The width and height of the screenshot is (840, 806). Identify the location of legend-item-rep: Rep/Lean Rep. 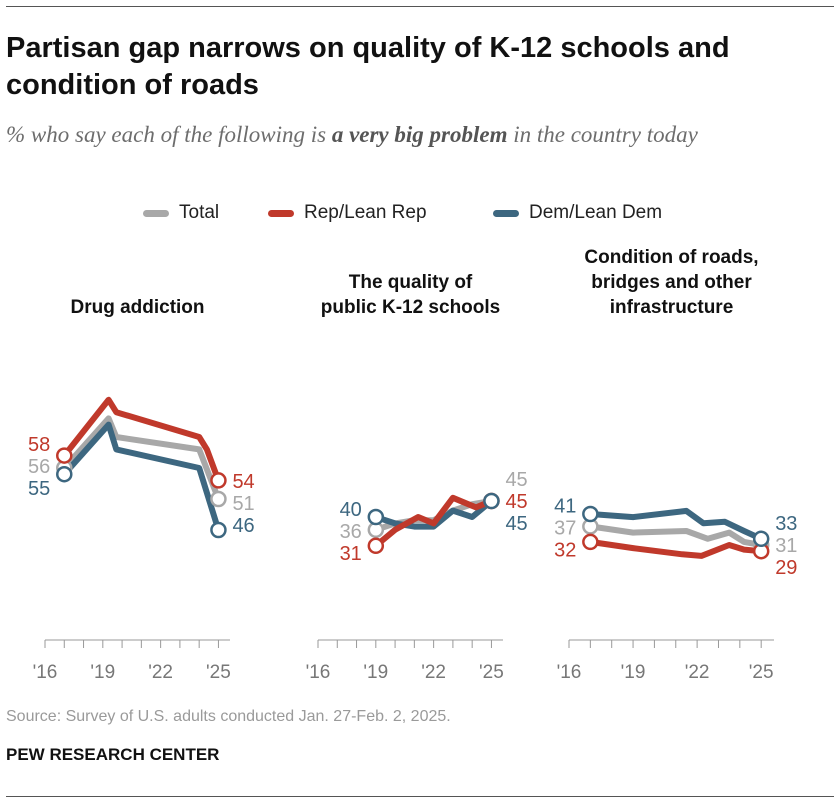
(347, 213).